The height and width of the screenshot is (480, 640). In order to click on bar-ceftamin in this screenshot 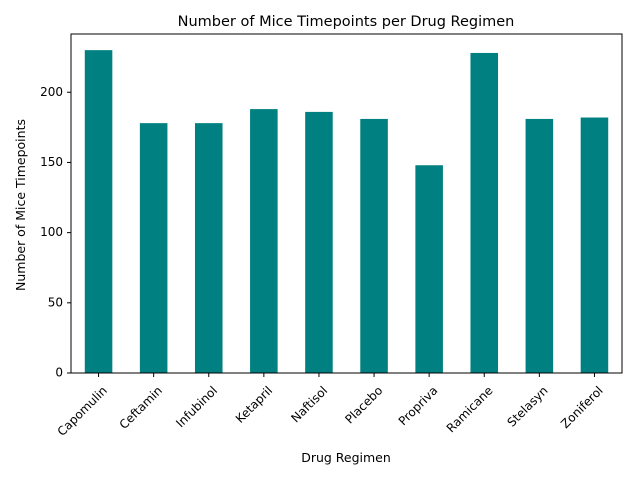, I will do `click(153, 248)`.